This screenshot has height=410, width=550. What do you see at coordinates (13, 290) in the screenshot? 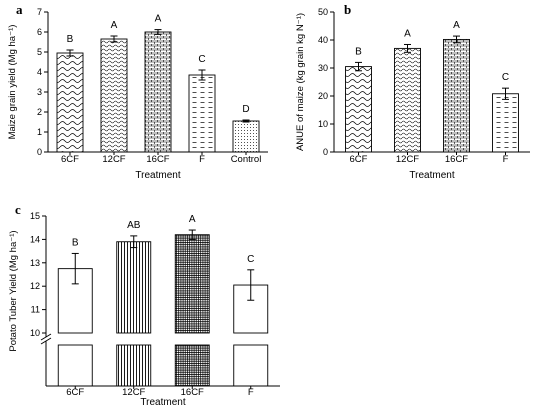
I see `y-axis-title: Potato Tuber Yield (Mg ha⁻¹)` at bounding box center [13, 290].